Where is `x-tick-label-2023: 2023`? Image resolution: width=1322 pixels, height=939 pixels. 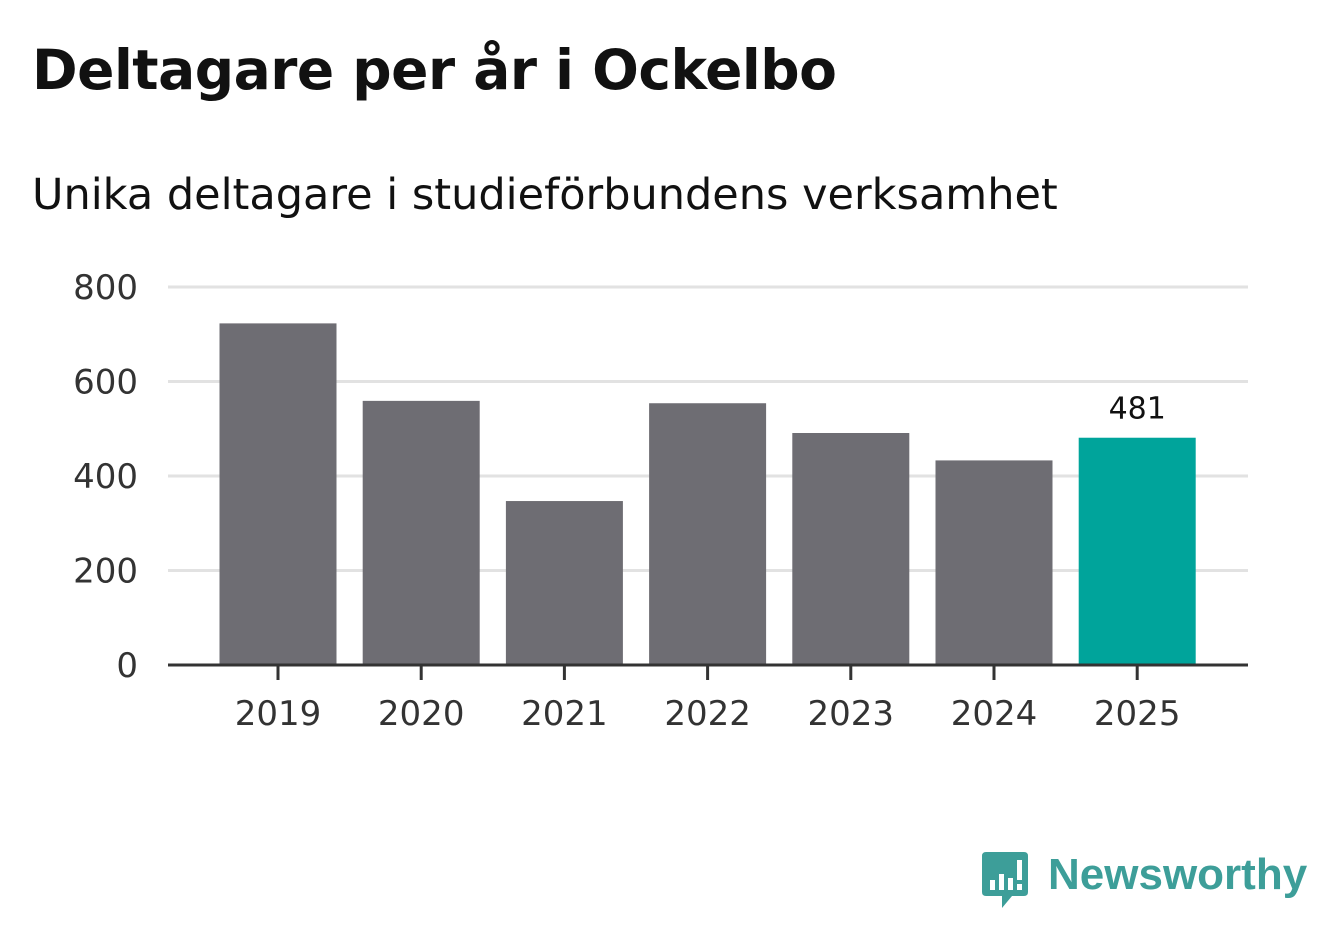
x-tick-label-2023: 2023 is located at coordinates (851, 714).